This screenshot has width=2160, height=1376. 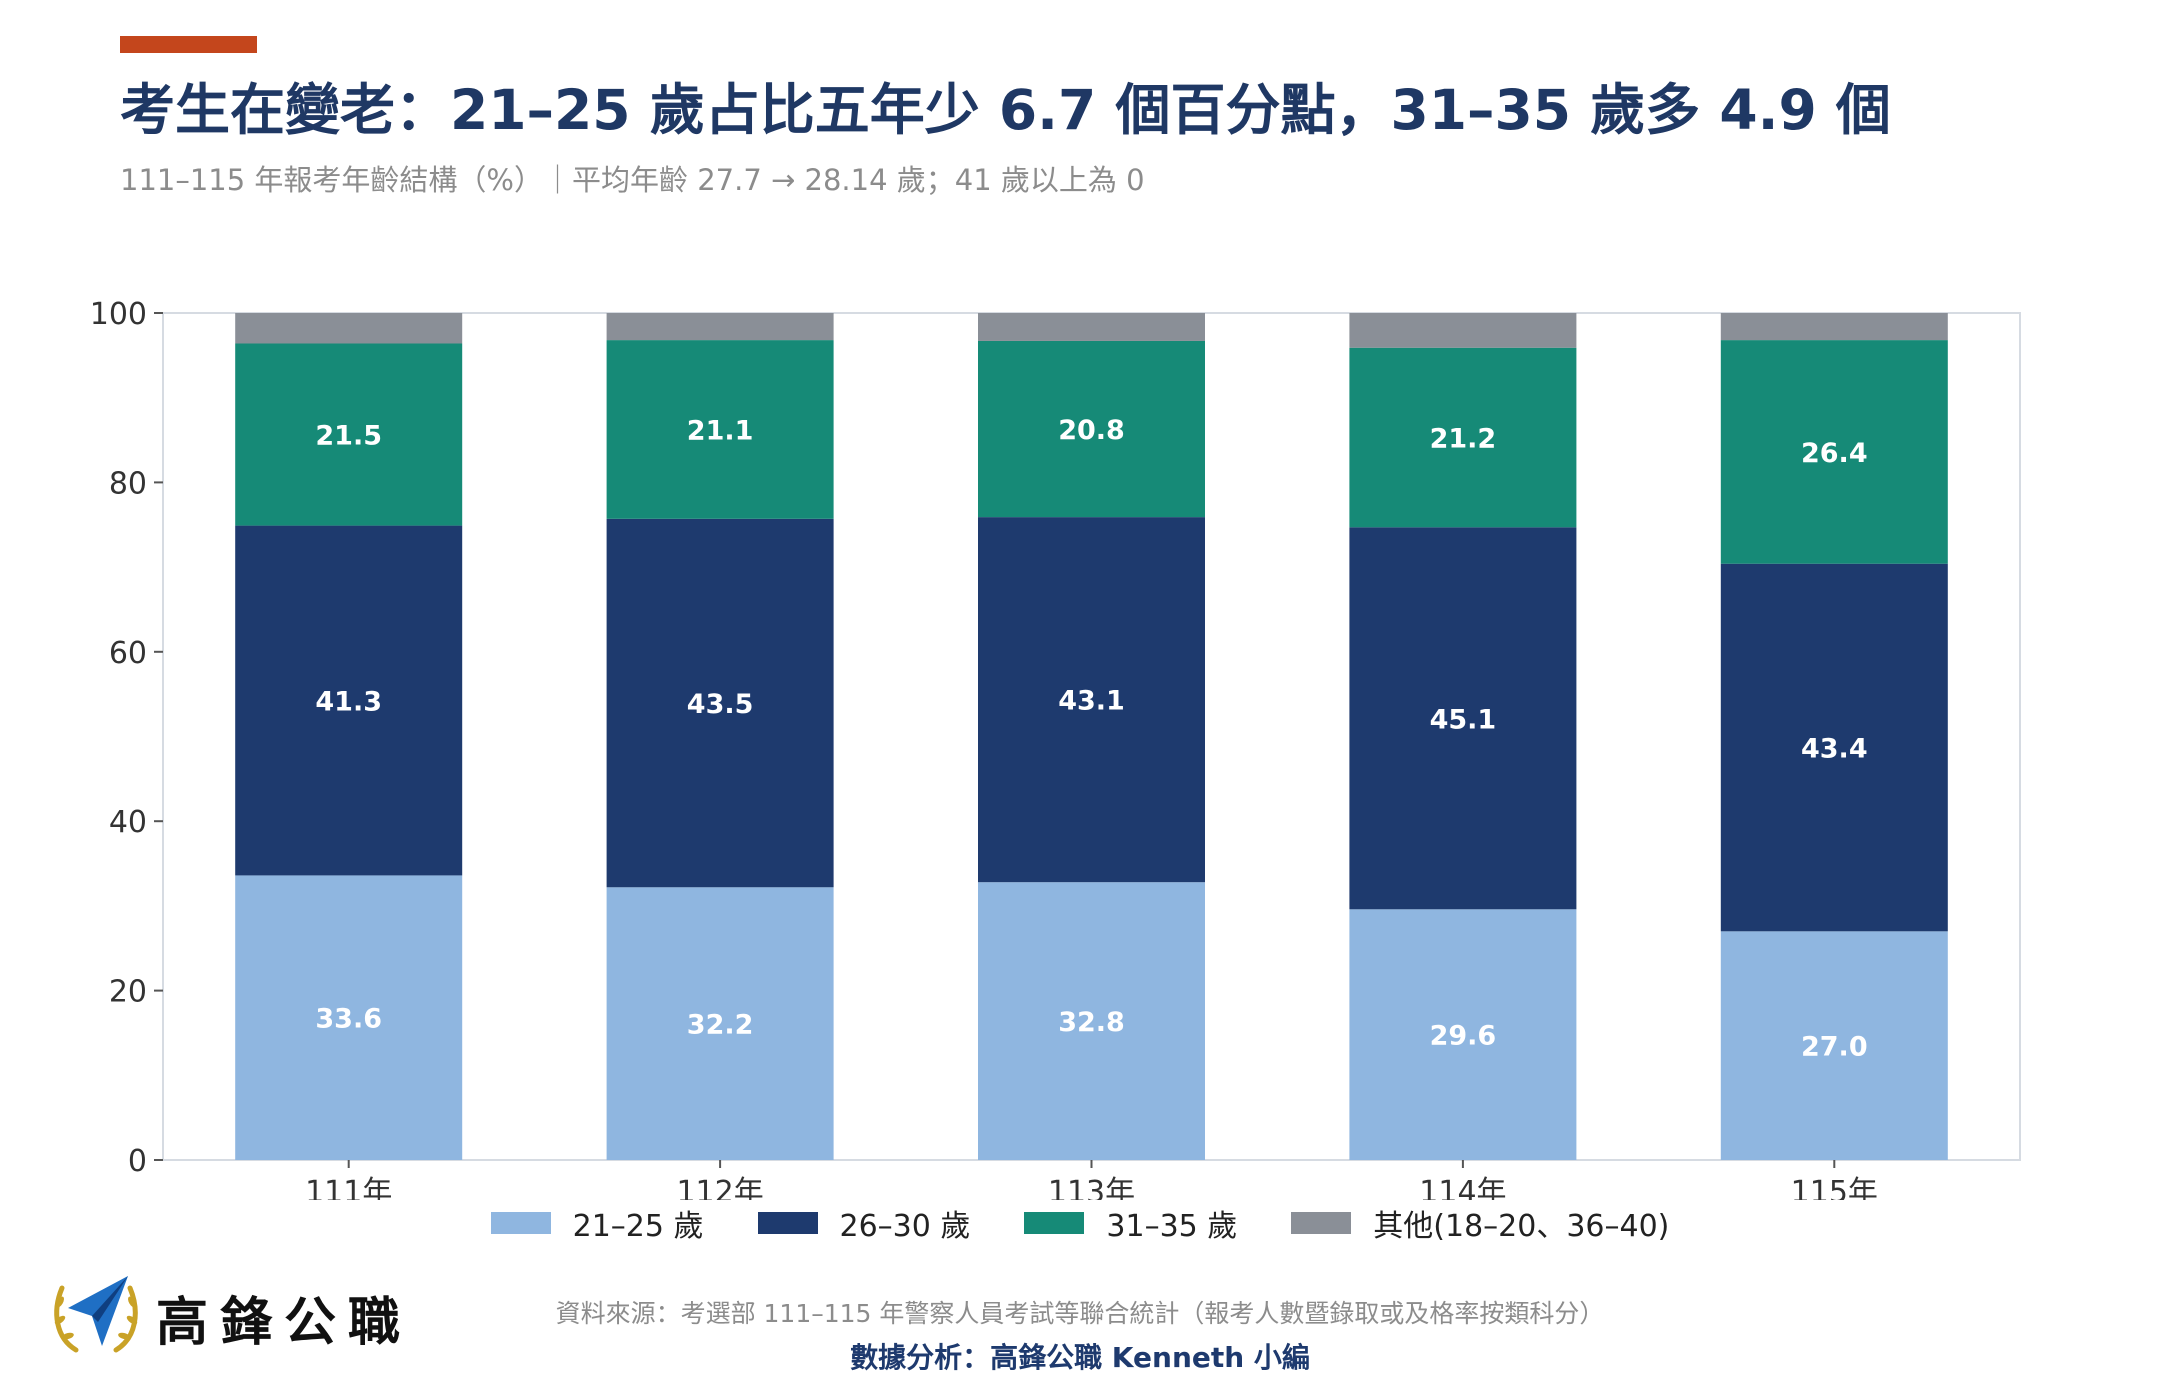 I want to click on logo-laurel-plane-icon, so click(x=96, y=1314).